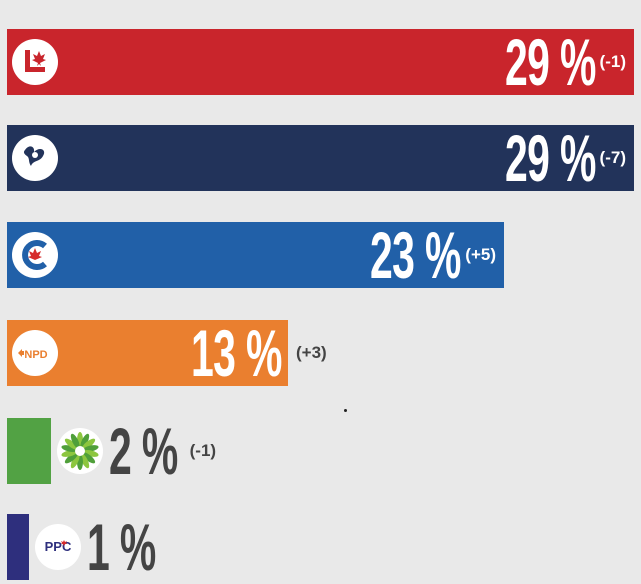 Image resolution: width=641 pixels, height=584 pixels. I want to click on ppc-logo-text: PPC, so click(58, 546).